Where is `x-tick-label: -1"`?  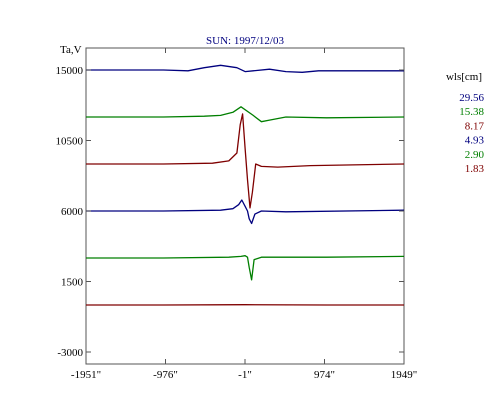
x-tick-label: -1" is located at coordinates (245, 375).